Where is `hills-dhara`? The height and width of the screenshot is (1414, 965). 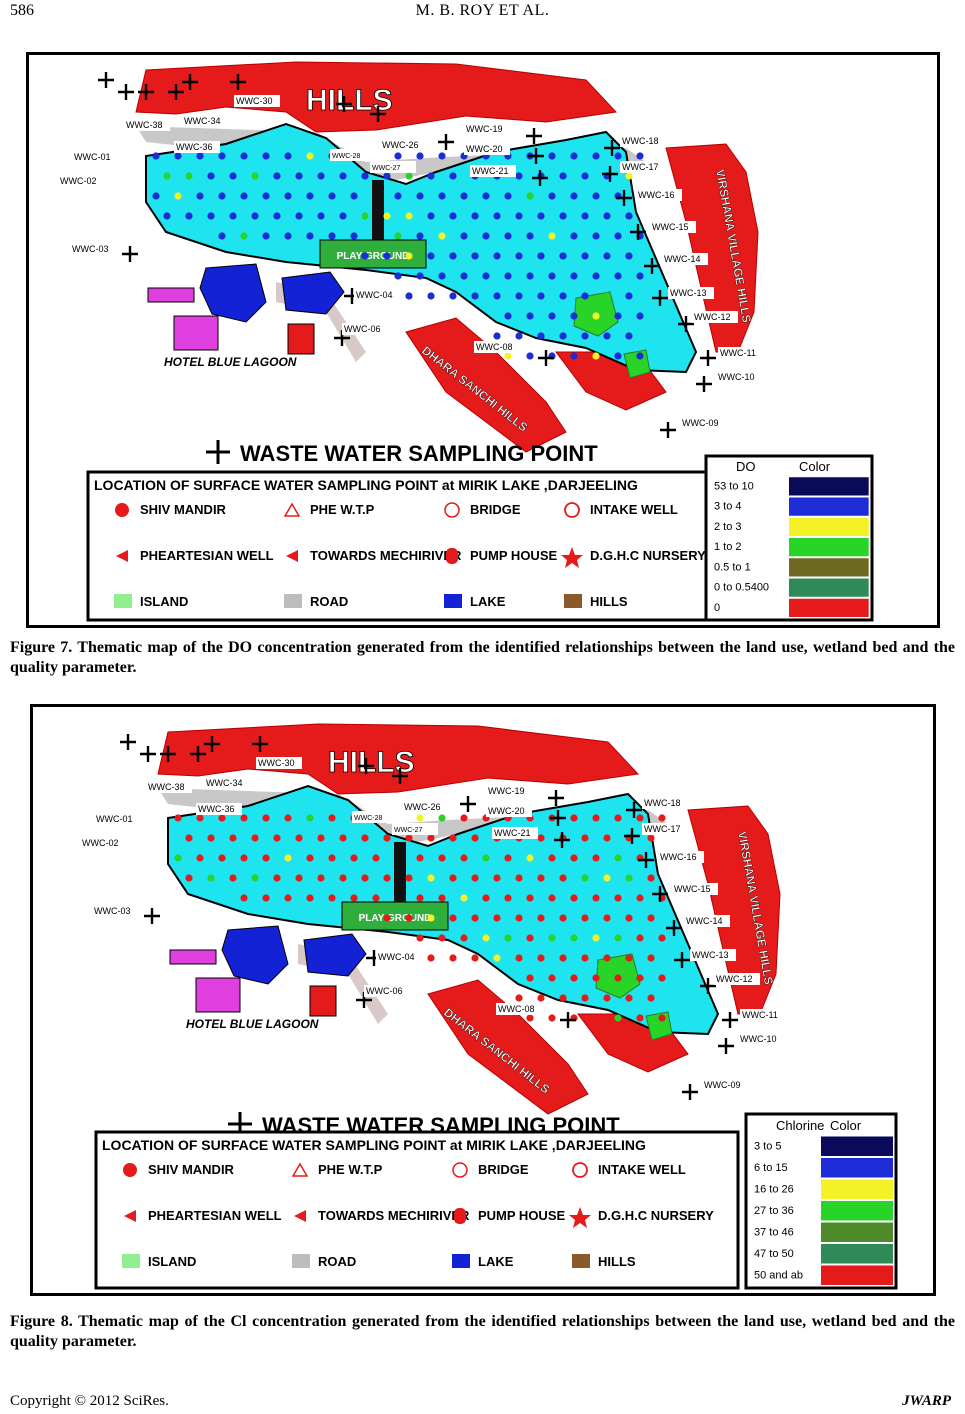
hills-dhara is located at coordinates (508, 1047).